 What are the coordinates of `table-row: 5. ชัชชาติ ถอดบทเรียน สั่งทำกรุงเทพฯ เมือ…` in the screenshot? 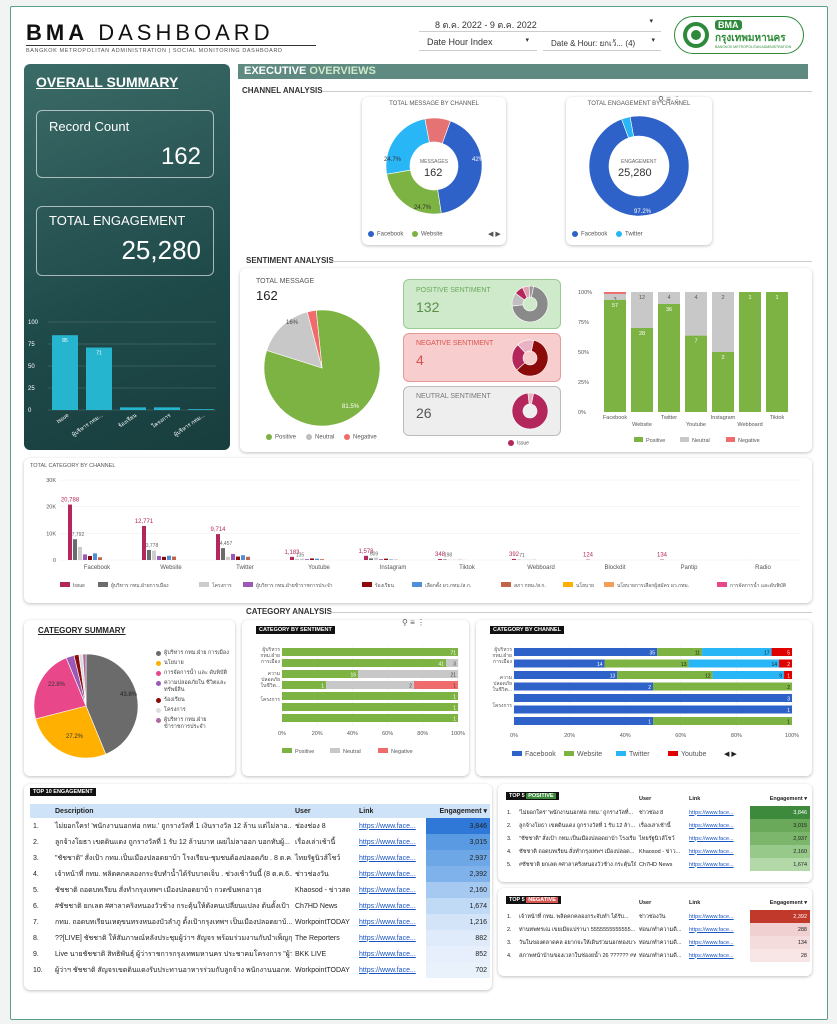 It's located at (260, 890).